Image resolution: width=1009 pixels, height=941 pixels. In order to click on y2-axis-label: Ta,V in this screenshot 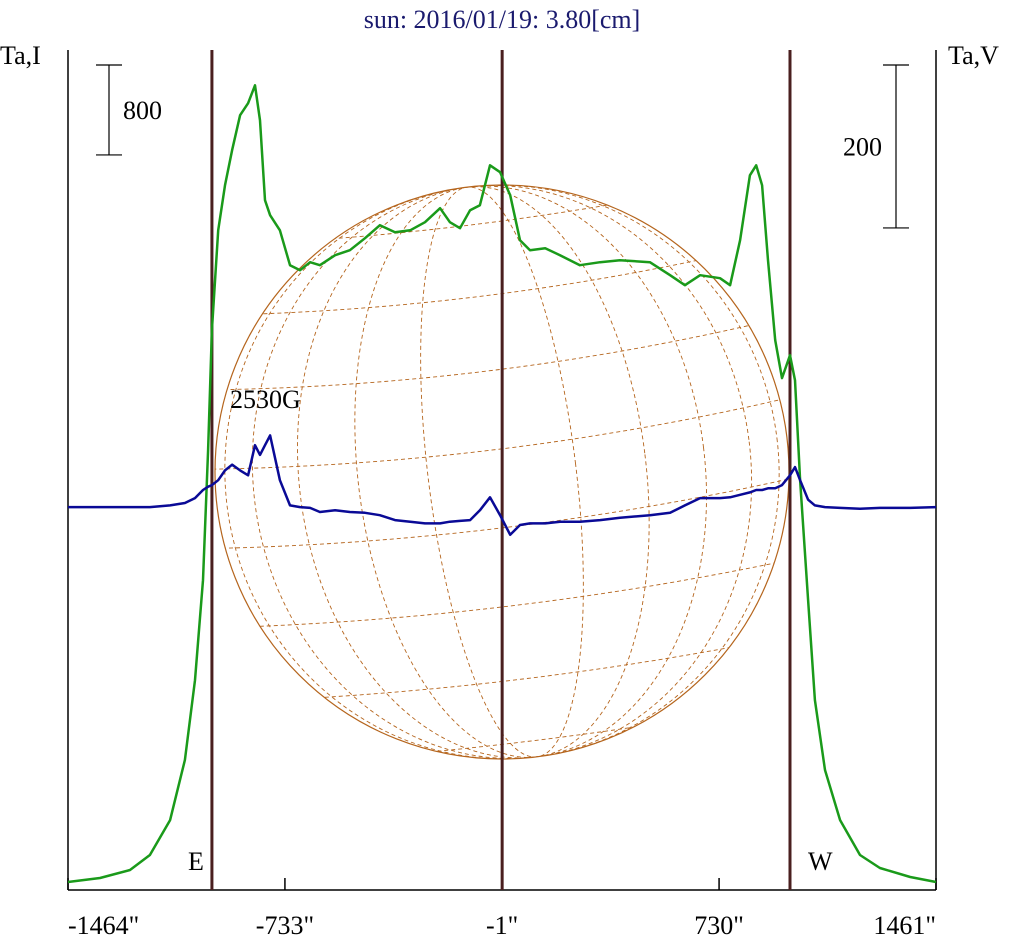, I will do `click(973, 55)`.